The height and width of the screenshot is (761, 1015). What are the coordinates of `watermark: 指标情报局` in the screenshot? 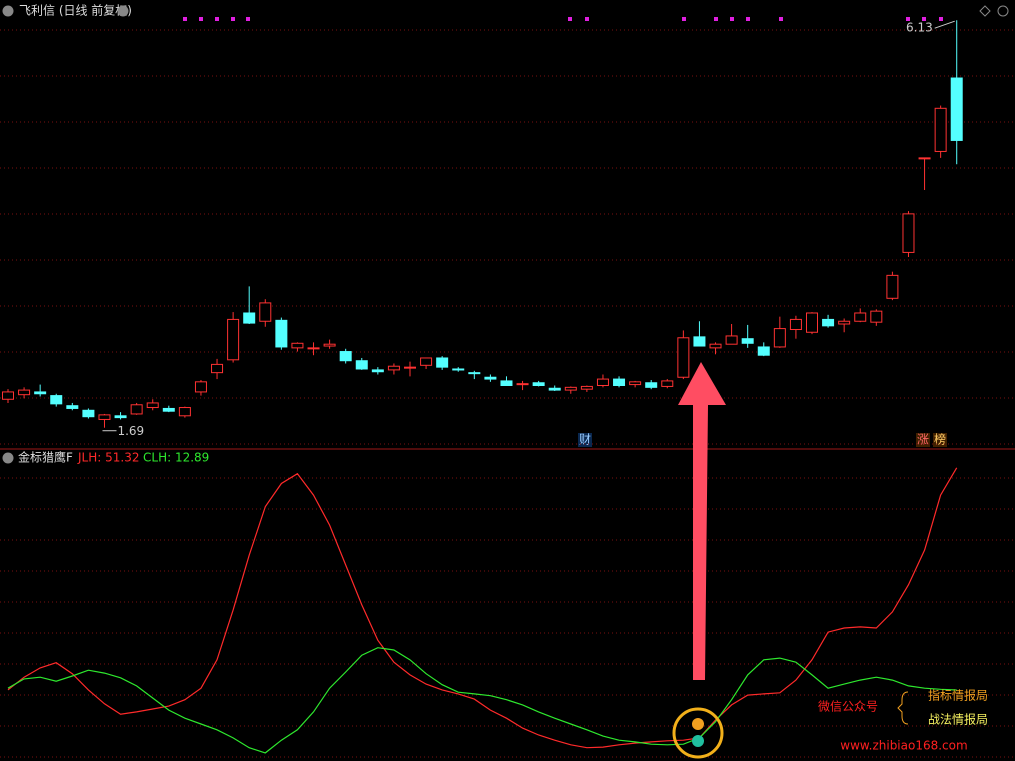 It's located at (958, 695).